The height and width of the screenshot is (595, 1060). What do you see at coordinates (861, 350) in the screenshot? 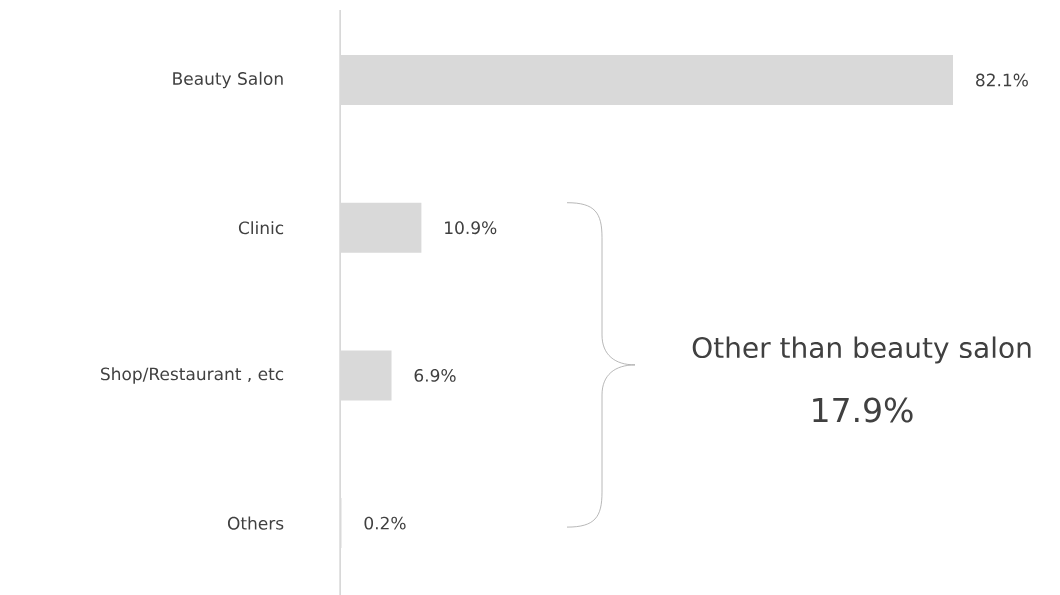
I see `annotation: Other than beauty salon` at bounding box center [861, 350].